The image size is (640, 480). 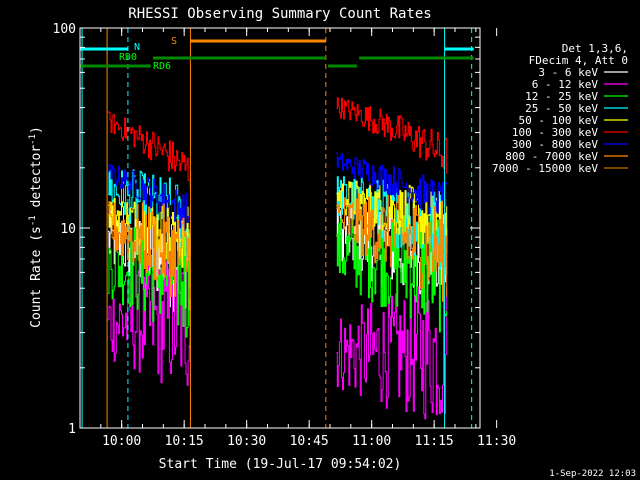 What do you see at coordinates (578, 60) in the screenshot?
I see `legend-header-line2: FDecim 4, Att 0` at bounding box center [578, 60].